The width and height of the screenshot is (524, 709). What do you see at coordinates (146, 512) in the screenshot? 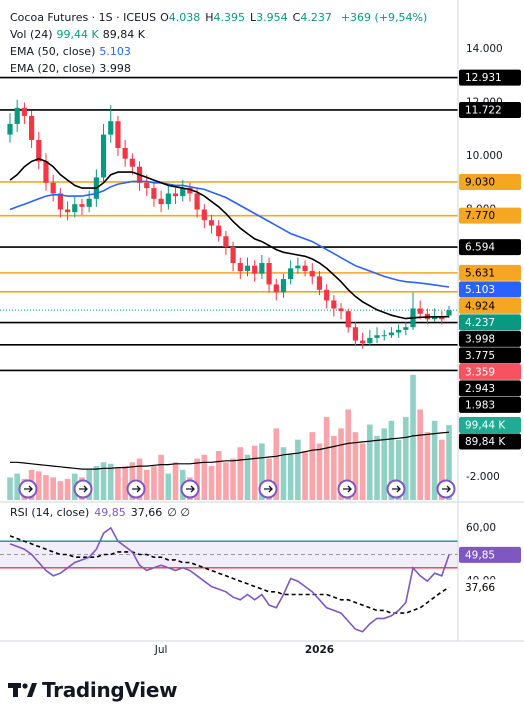
I see `indicator-value: 37,66` at bounding box center [146, 512].